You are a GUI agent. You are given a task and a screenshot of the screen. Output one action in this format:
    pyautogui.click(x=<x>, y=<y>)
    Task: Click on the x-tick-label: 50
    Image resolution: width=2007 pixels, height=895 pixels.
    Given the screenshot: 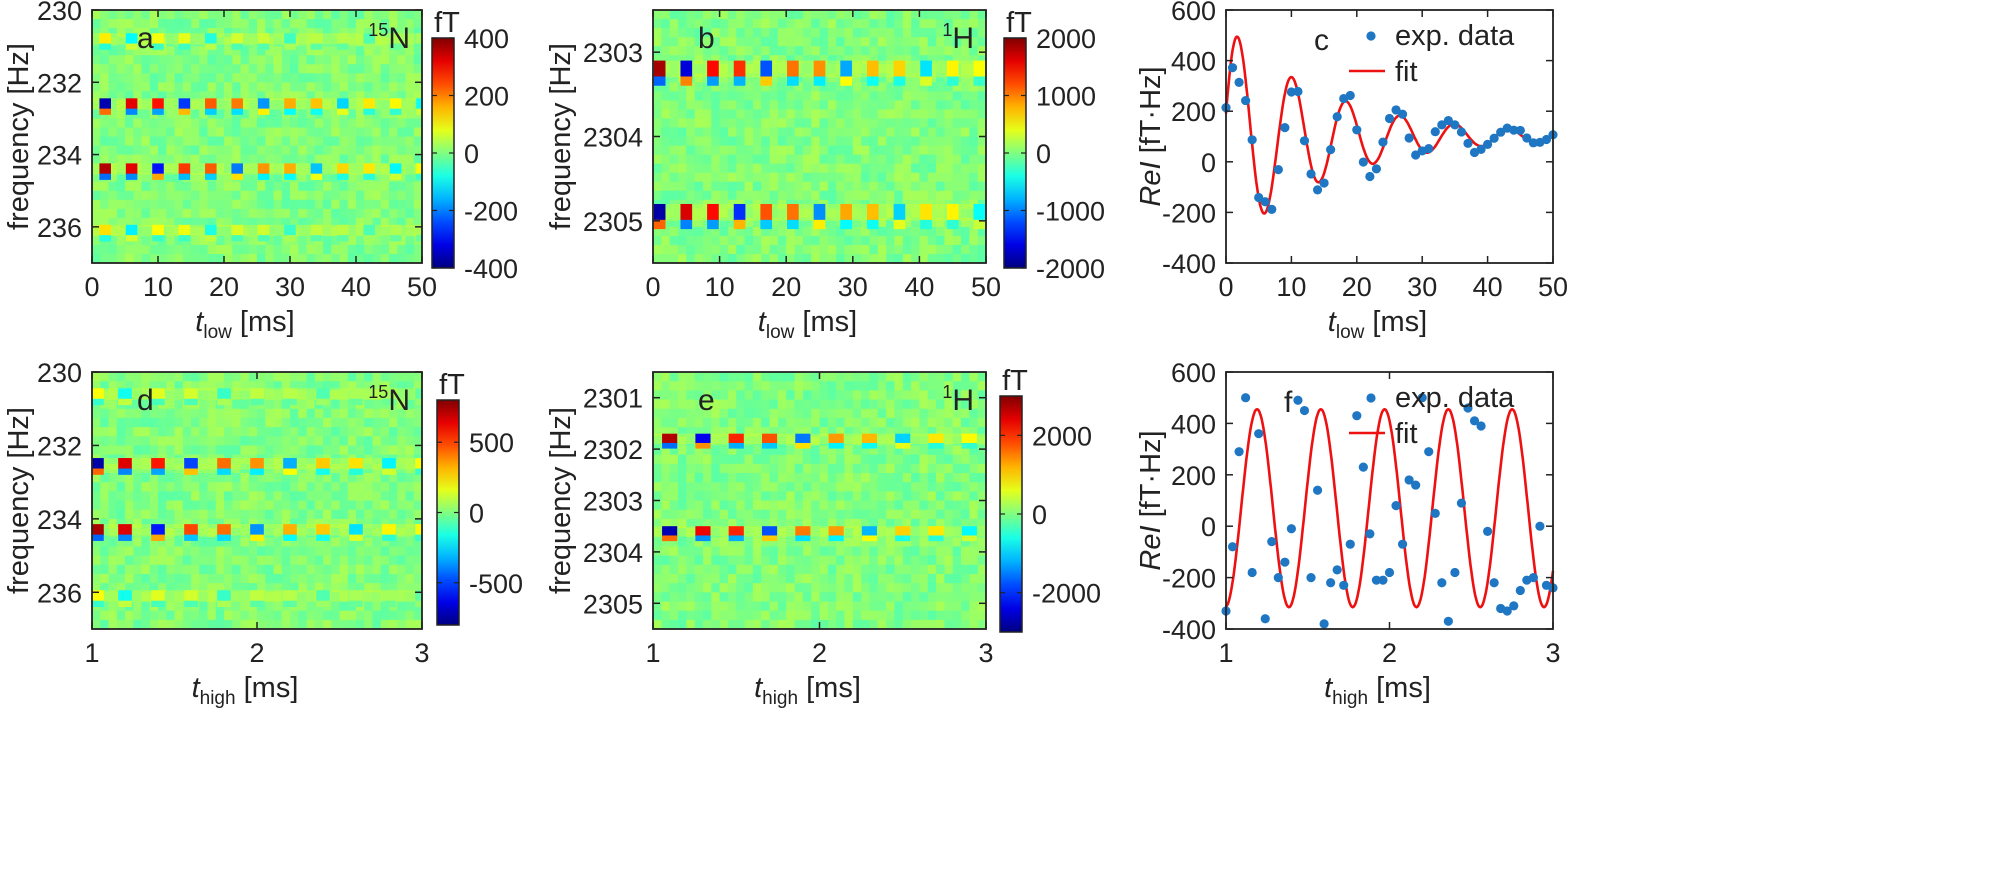 What is the action you would take?
    pyautogui.click(x=422, y=287)
    